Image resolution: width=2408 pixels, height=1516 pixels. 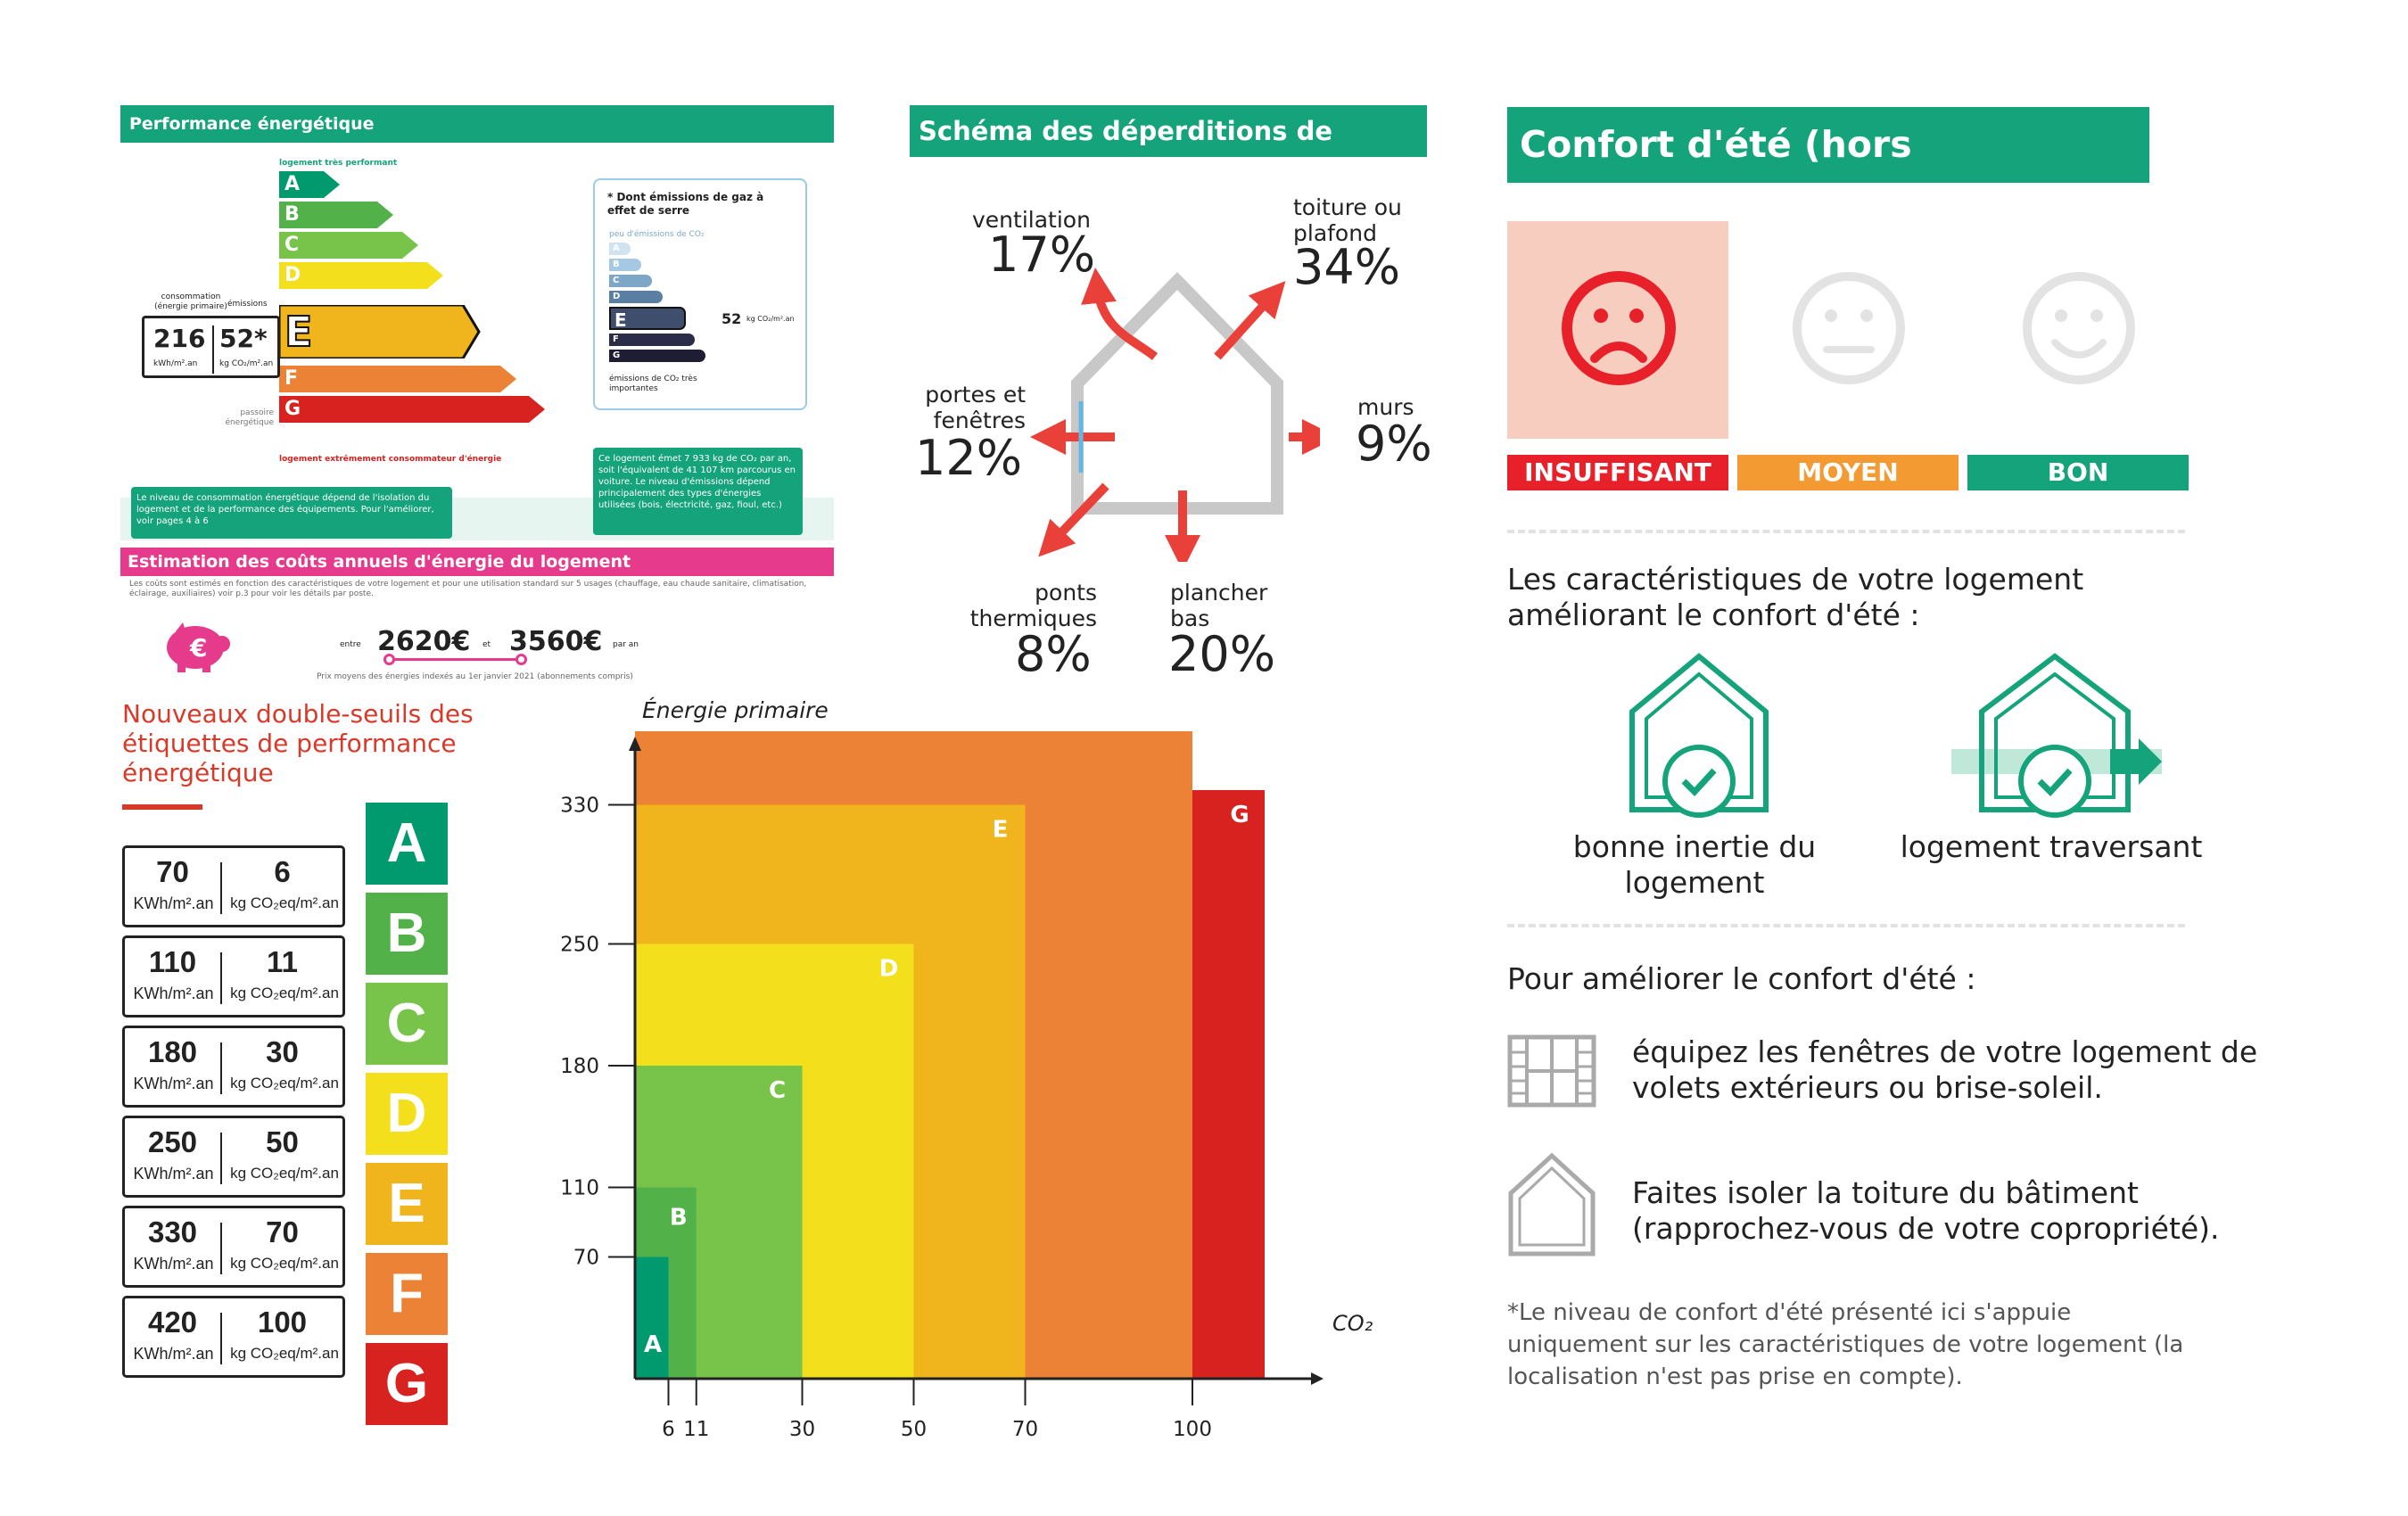 I want to click on co2-threshold: 100, so click(x=282, y=1322).